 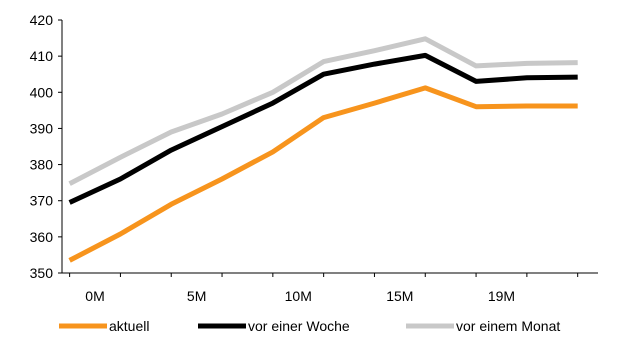 What do you see at coordinates (501, 296) in the screenshot?
I see `x-tick-label: 19M` at bounding box center [501, 296].